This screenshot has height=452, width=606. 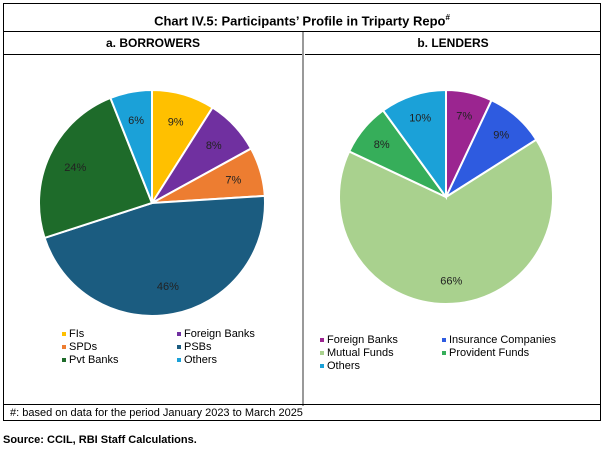 What do you see at coordinates (420, 119) in the screenshot?
I see `data-label: 10%` at bounding box center [420, 119].